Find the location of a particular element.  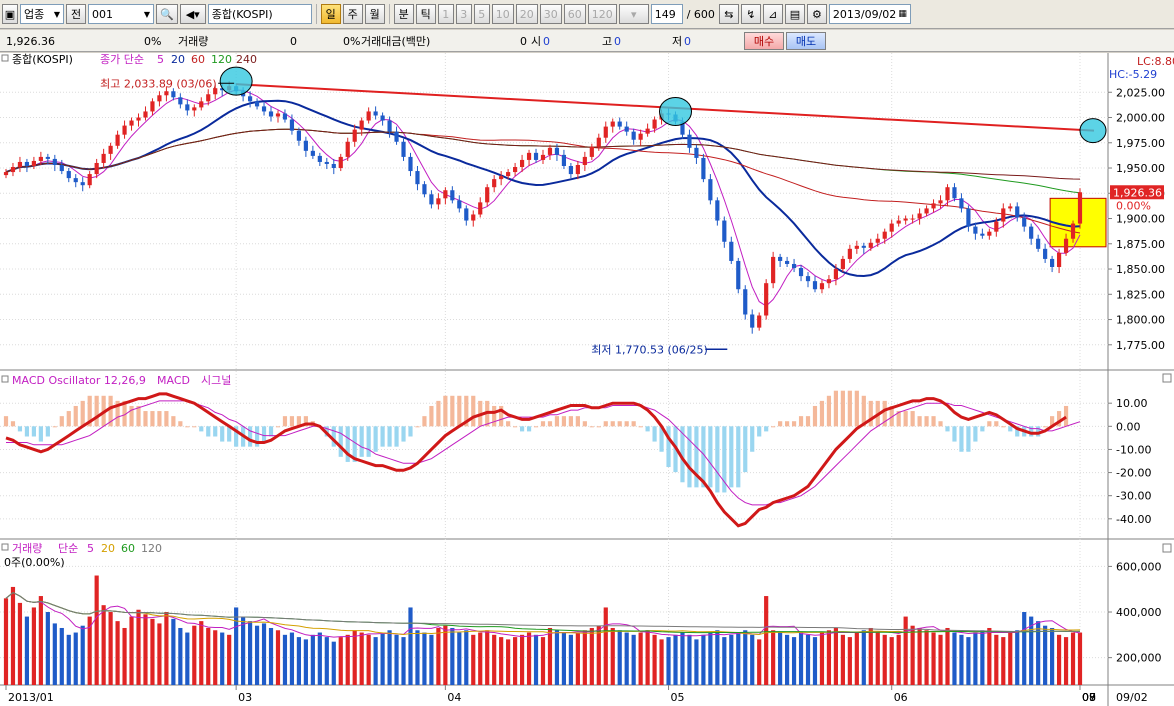

speaker-icon: ◀▾ is located at coordinates (192, 14).